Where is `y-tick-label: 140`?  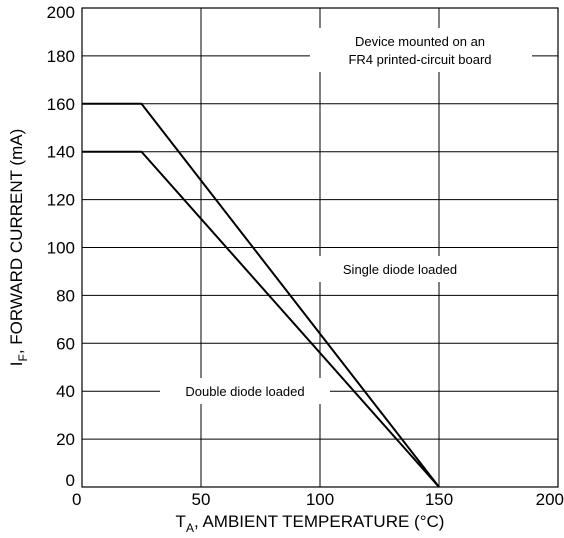 y-tick-label: 140 is located at coordinates (61, 152).